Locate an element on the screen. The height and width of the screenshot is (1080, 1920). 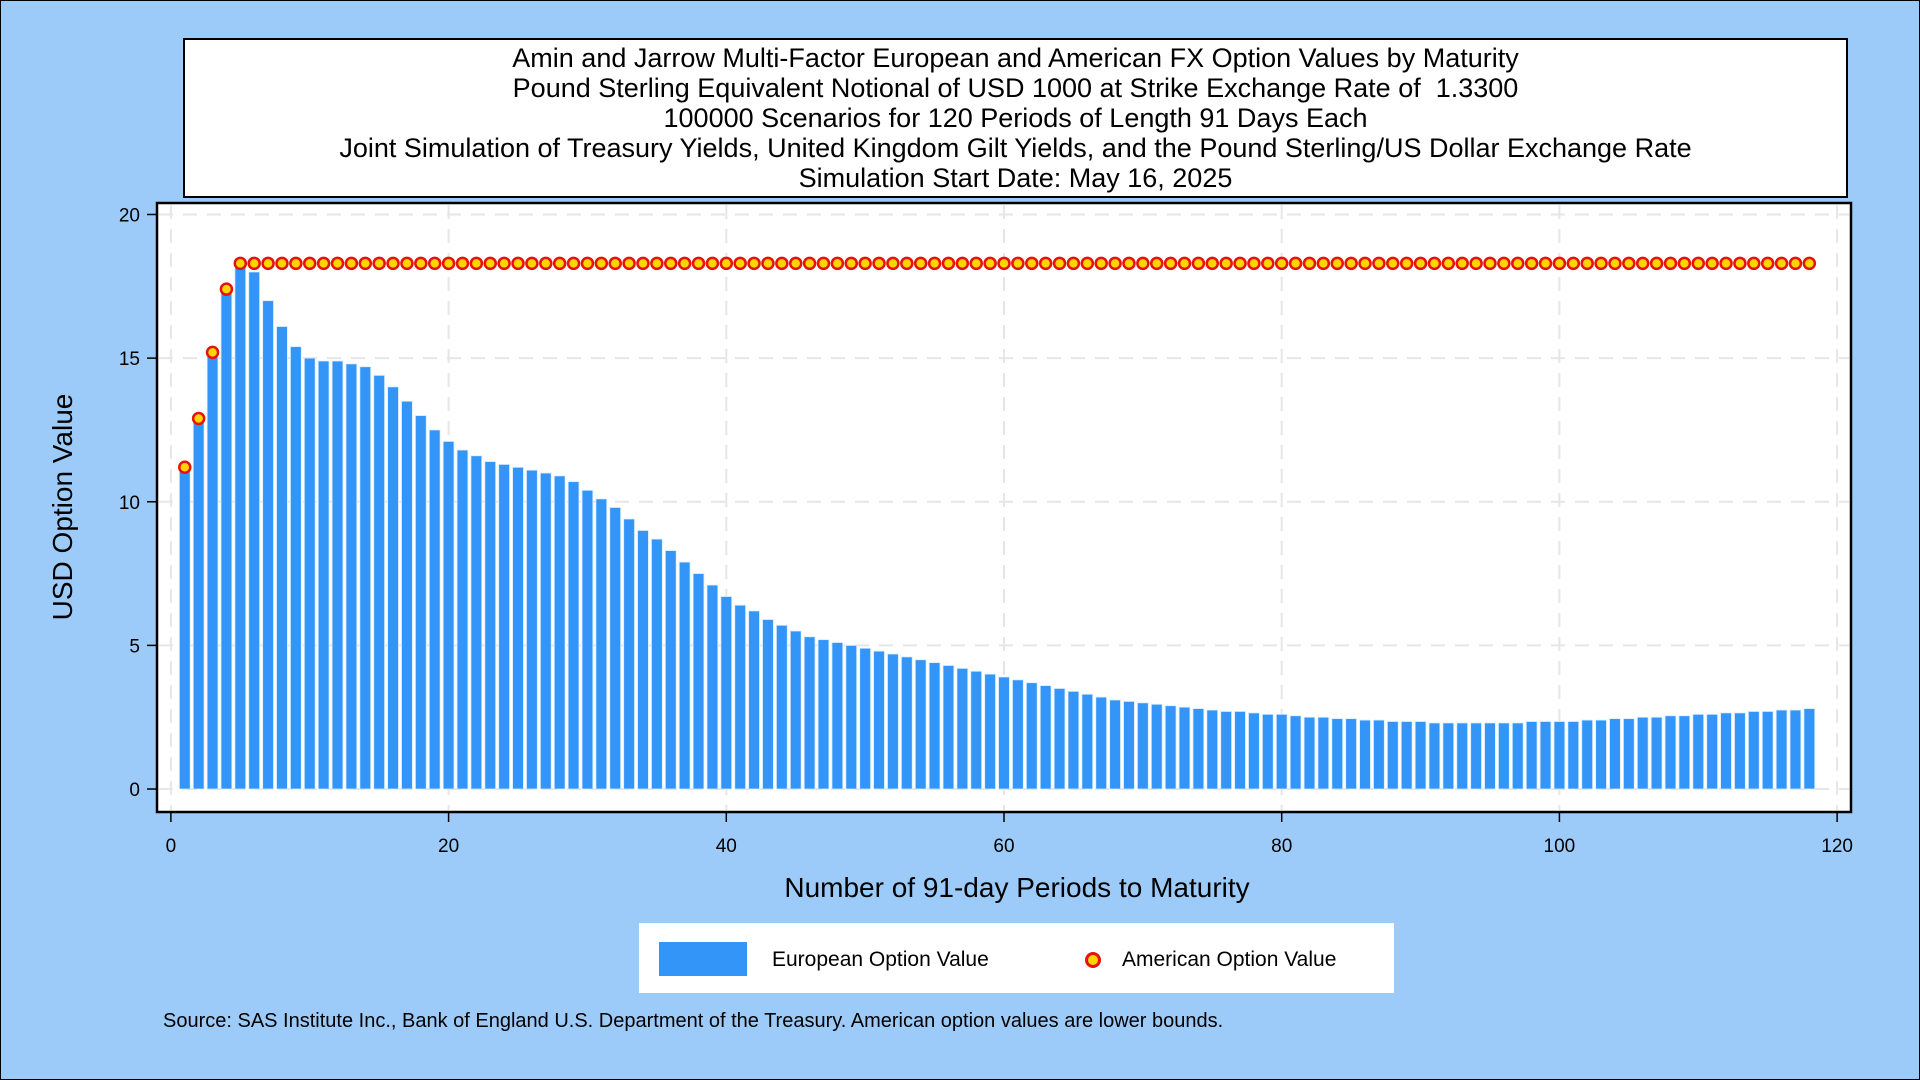
y-tick-label: 15 is located at coordinates (129, 359).